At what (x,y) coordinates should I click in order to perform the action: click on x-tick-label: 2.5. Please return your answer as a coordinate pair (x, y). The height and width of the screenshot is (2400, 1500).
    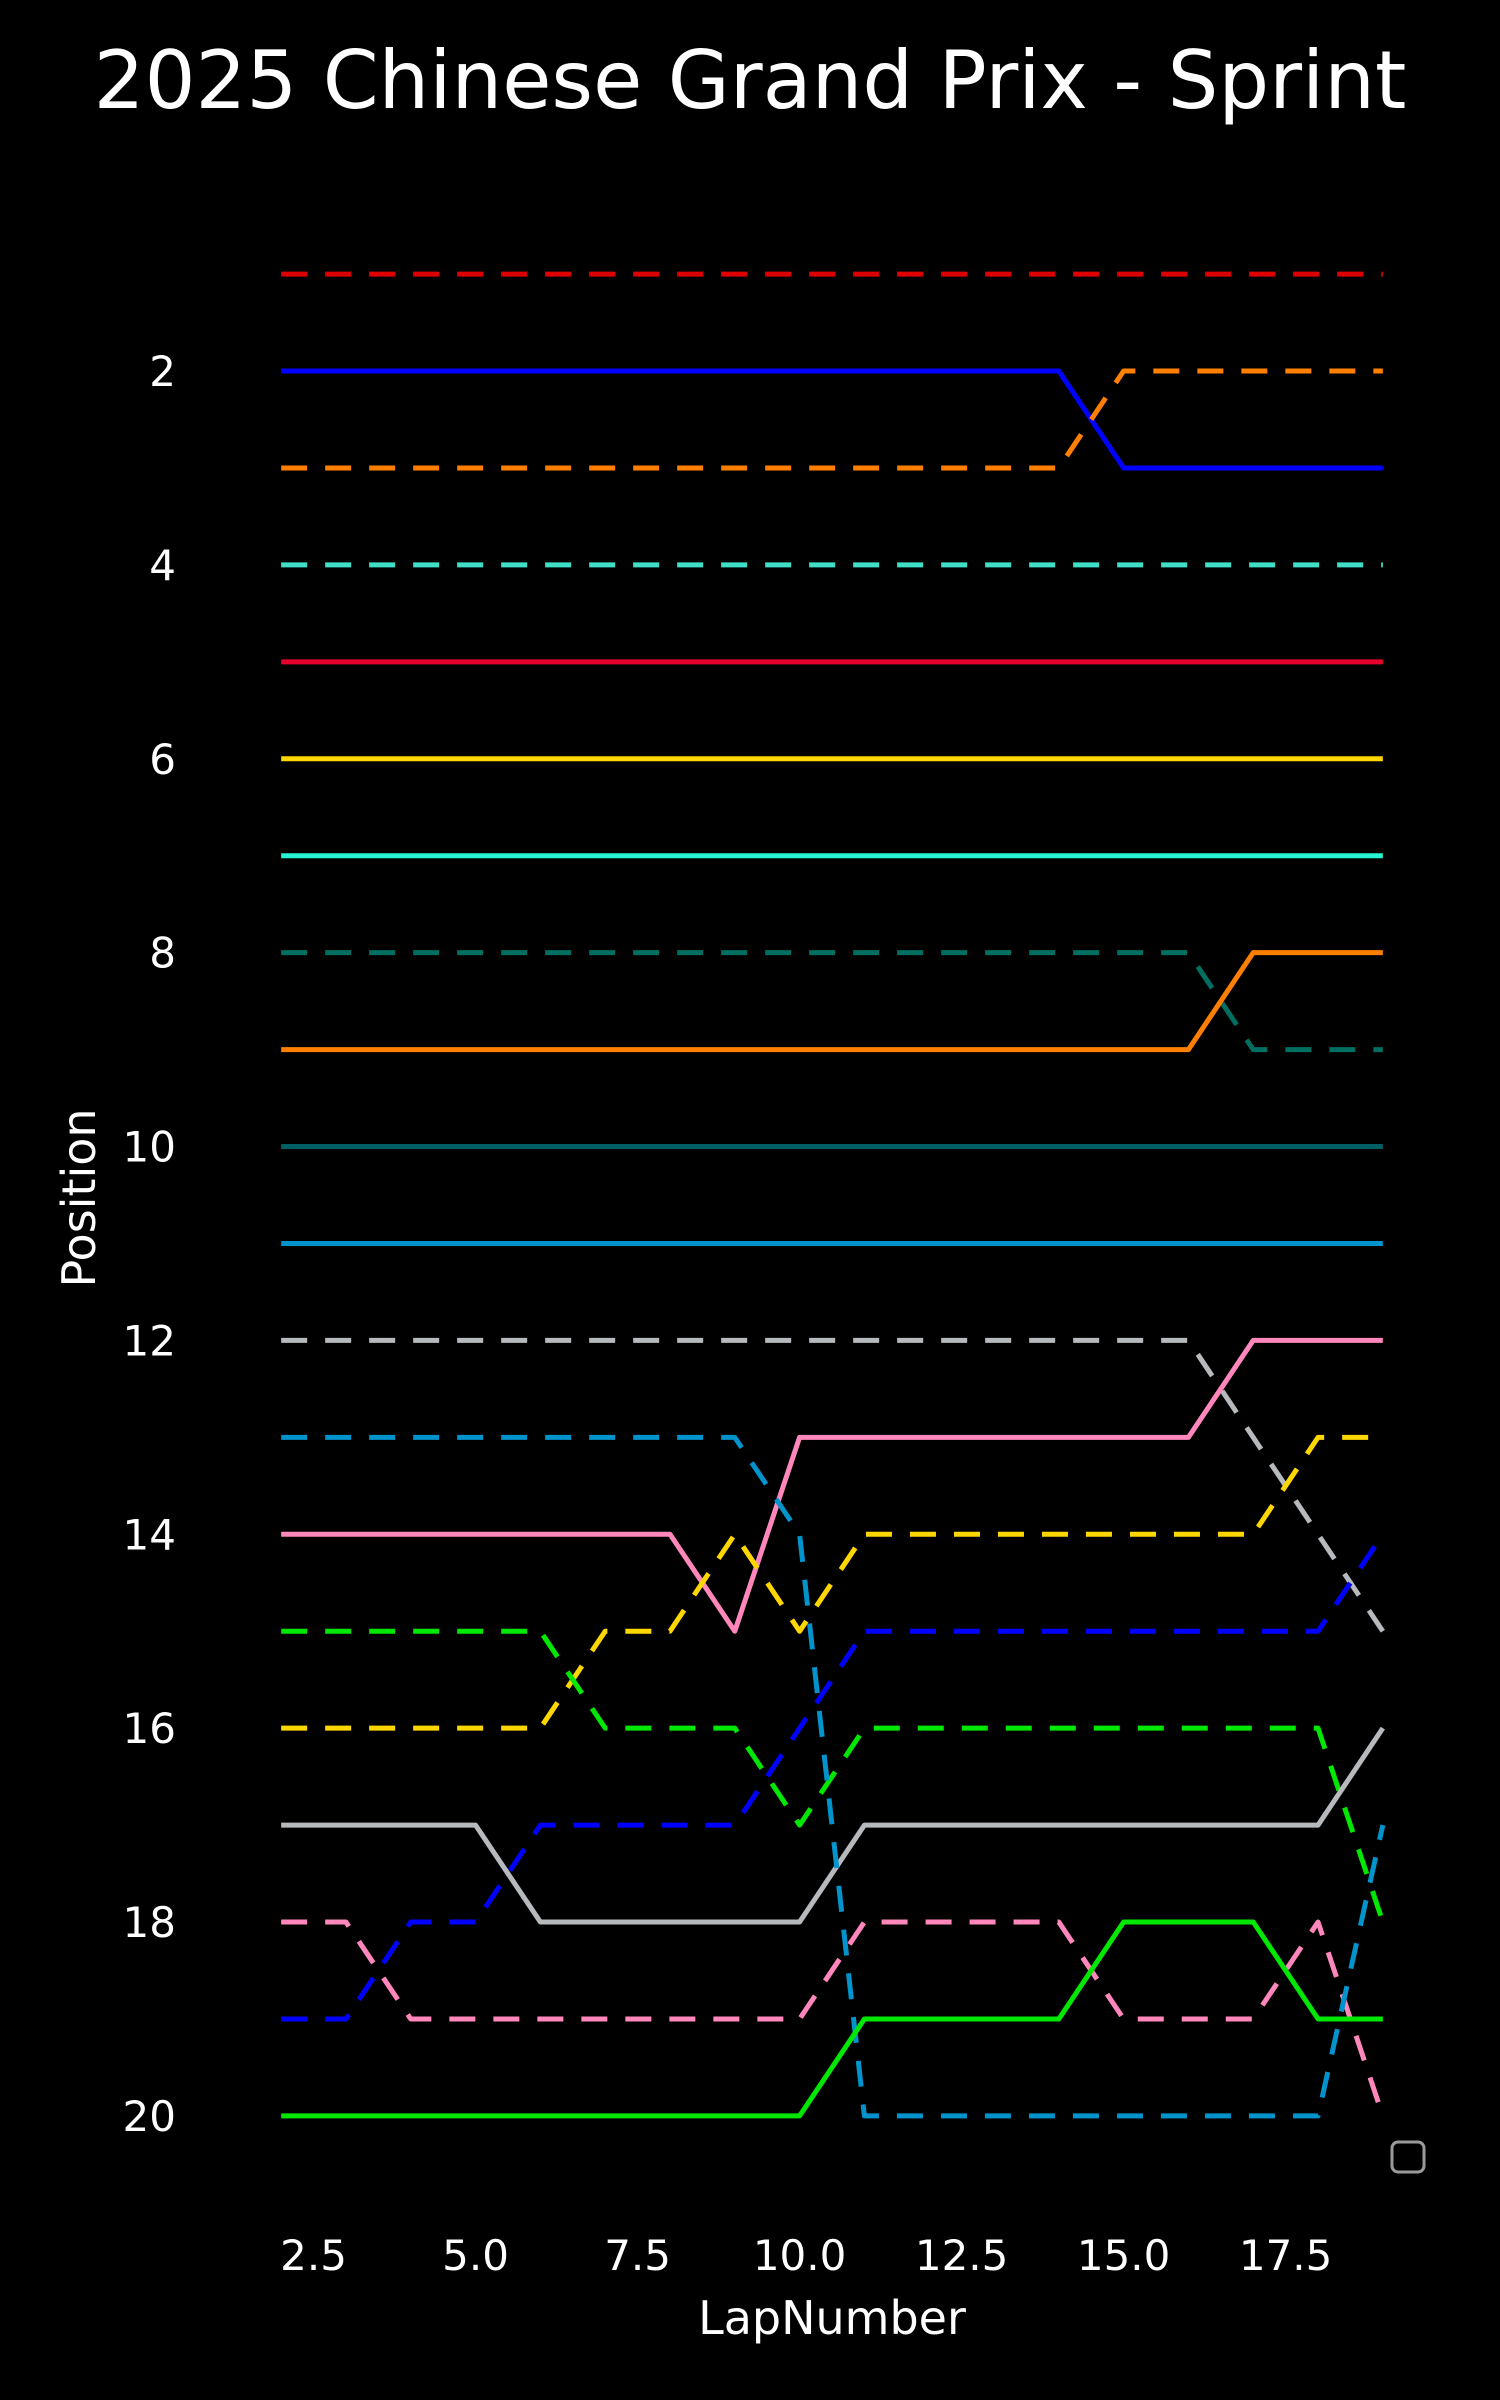
    Looking at the image, I should click on (313, 2255).